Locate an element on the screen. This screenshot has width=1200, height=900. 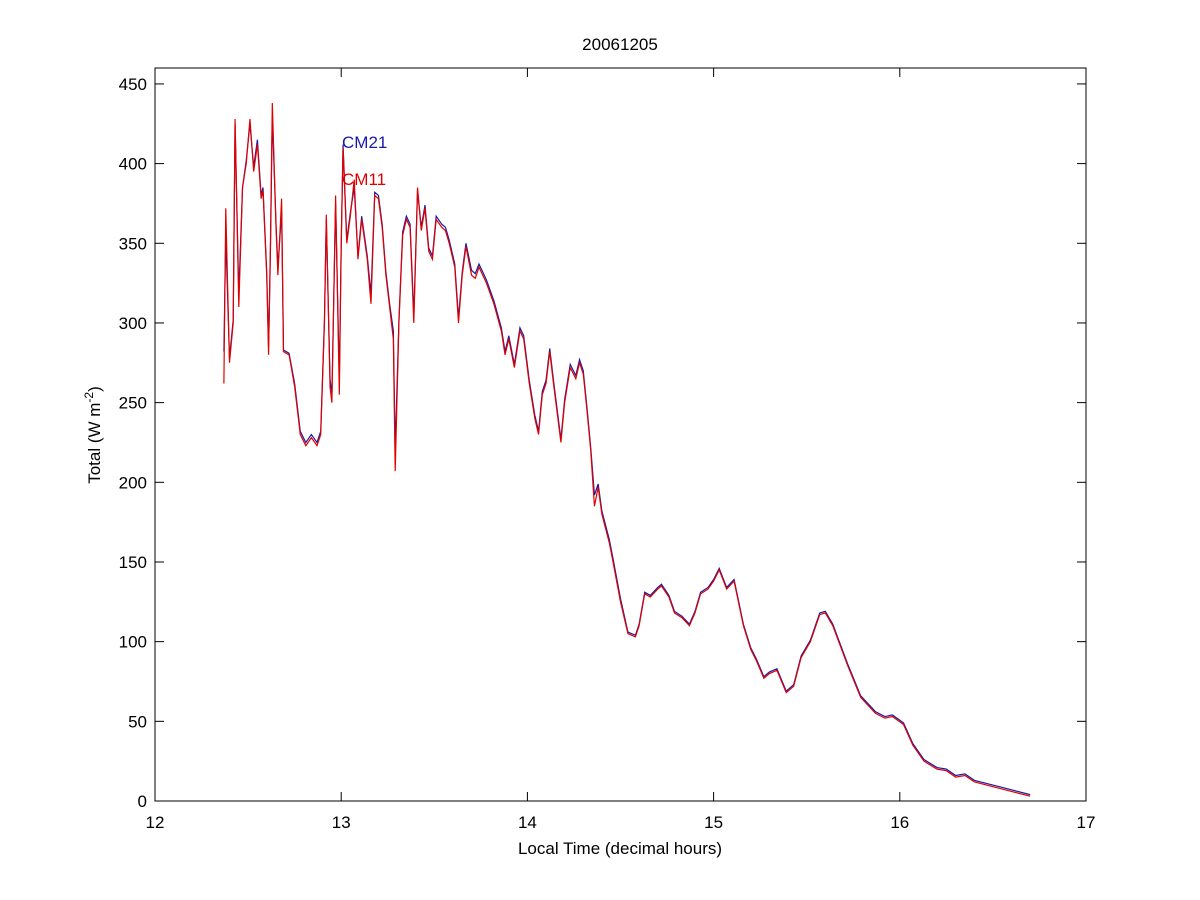
y-tick-label: 300 is located at coordinates (133, 323).